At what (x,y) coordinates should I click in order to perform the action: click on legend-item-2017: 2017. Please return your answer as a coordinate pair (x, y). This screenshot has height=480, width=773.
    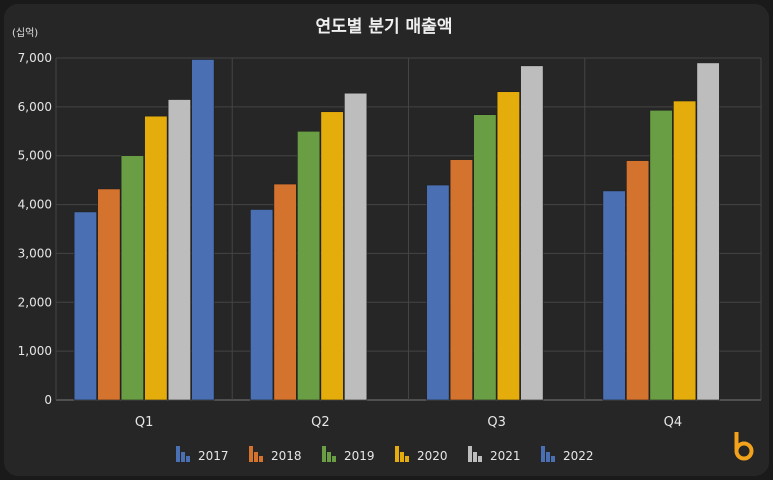
    Looking at the image, I should click on (202, 454).